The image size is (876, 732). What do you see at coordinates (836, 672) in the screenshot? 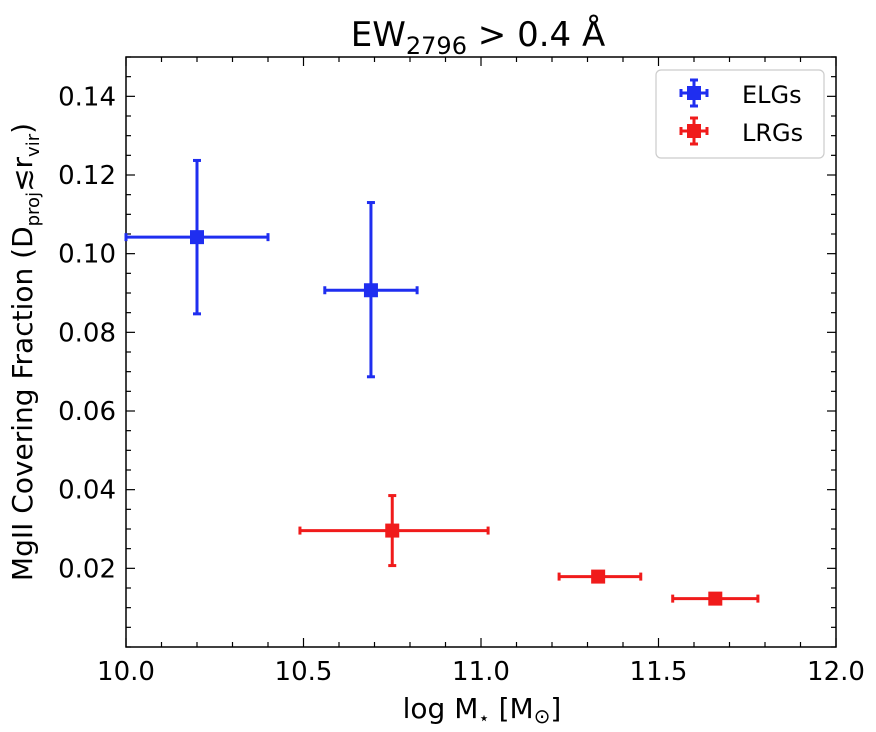
I see `x-tick-label: 12.0` at bounding box center [836, 672].